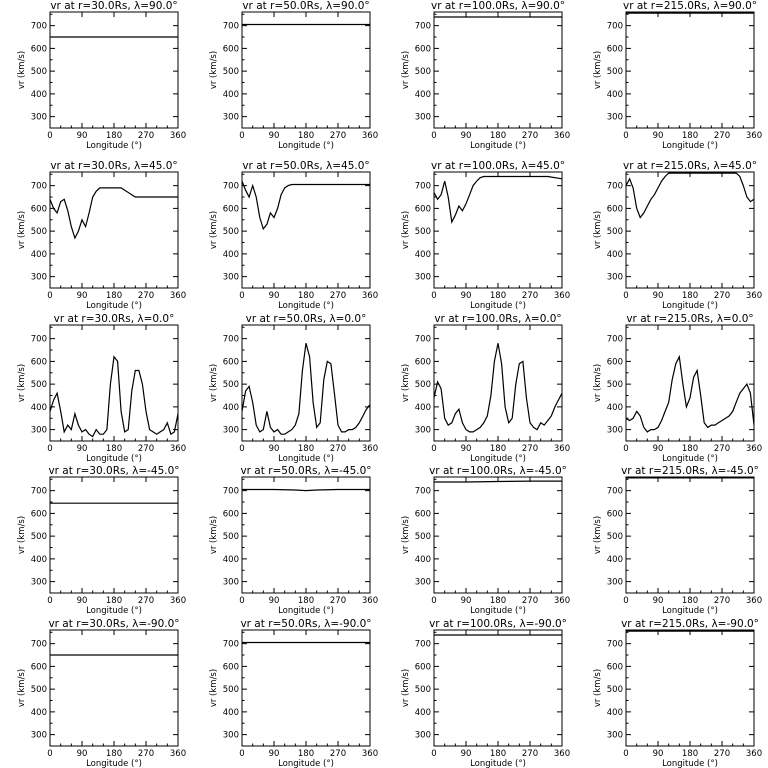 The image size is (768, 768). I want to click on chart-title: vr at r=215.0Rs, λ=90.0°, so click(690, 6).